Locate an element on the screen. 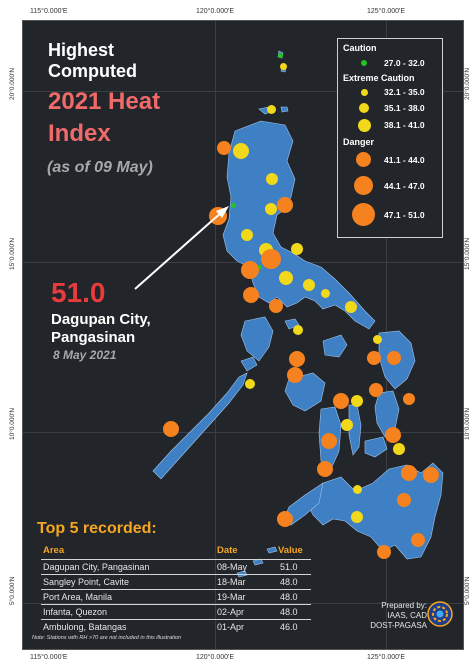 This screenshot has height=670, width=474. legend-caution-label: 27.0 - 32.0 is located at coordinates (404, 63).